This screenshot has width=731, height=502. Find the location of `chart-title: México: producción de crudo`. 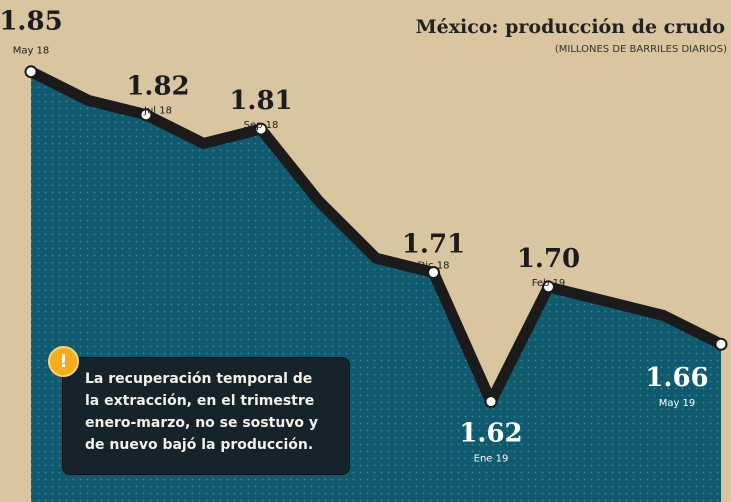

chart-title: México: producción de crudo is located at coordinates (570, 27).